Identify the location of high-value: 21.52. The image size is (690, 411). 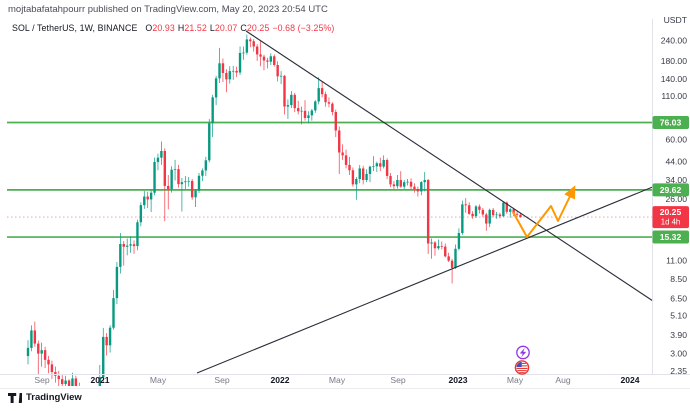
(195, 28).